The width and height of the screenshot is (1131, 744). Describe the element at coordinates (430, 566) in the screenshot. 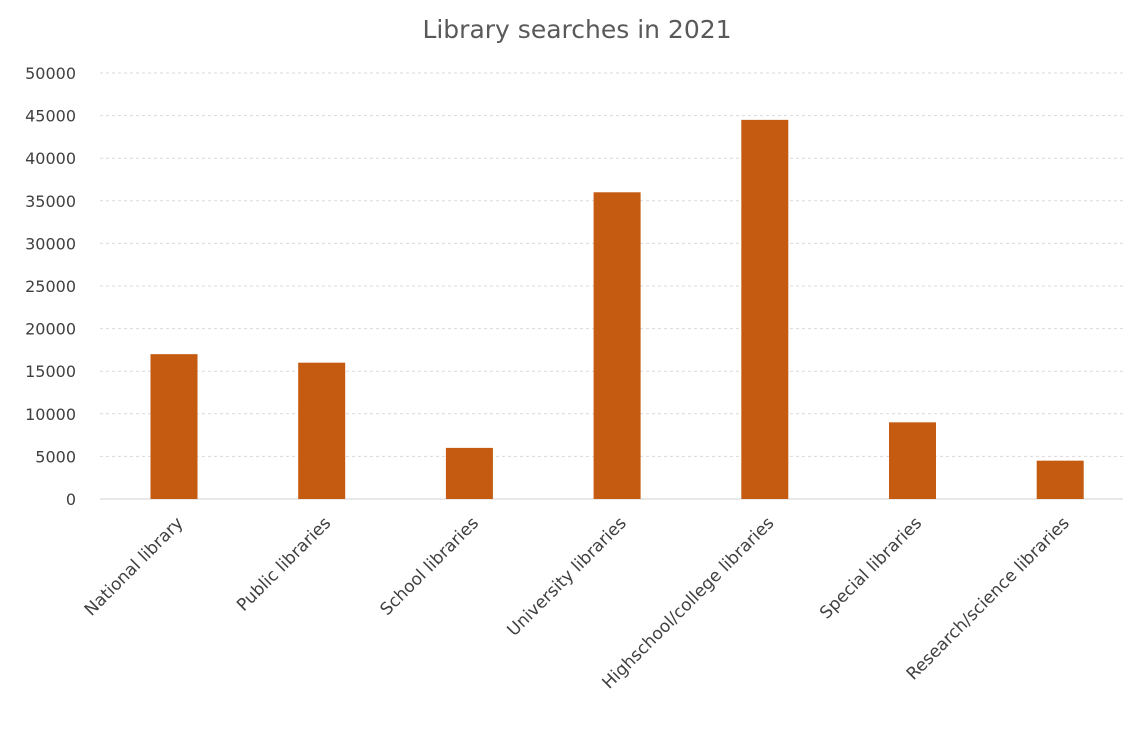

I see `x-tick-label: School libraries` at that location.